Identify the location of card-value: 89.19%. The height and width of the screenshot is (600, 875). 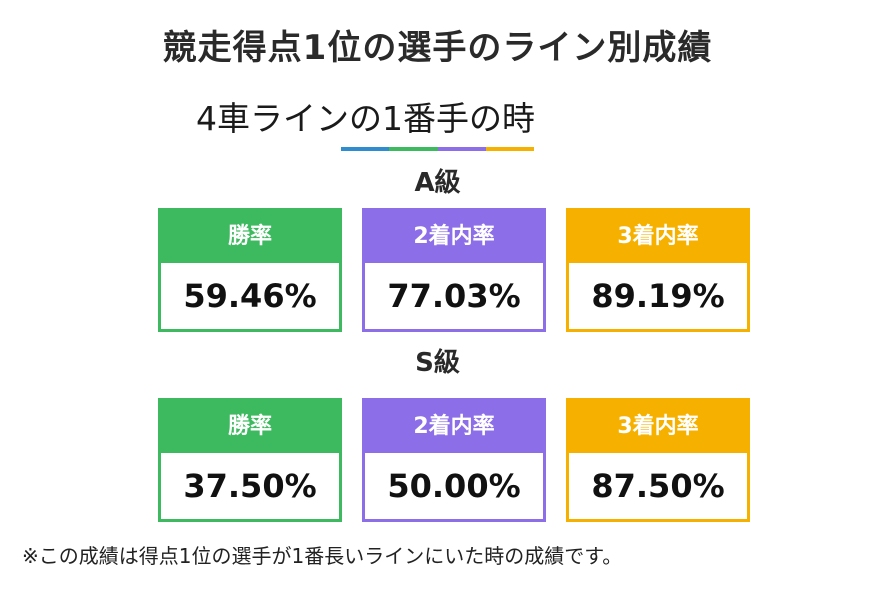
(658, 296).